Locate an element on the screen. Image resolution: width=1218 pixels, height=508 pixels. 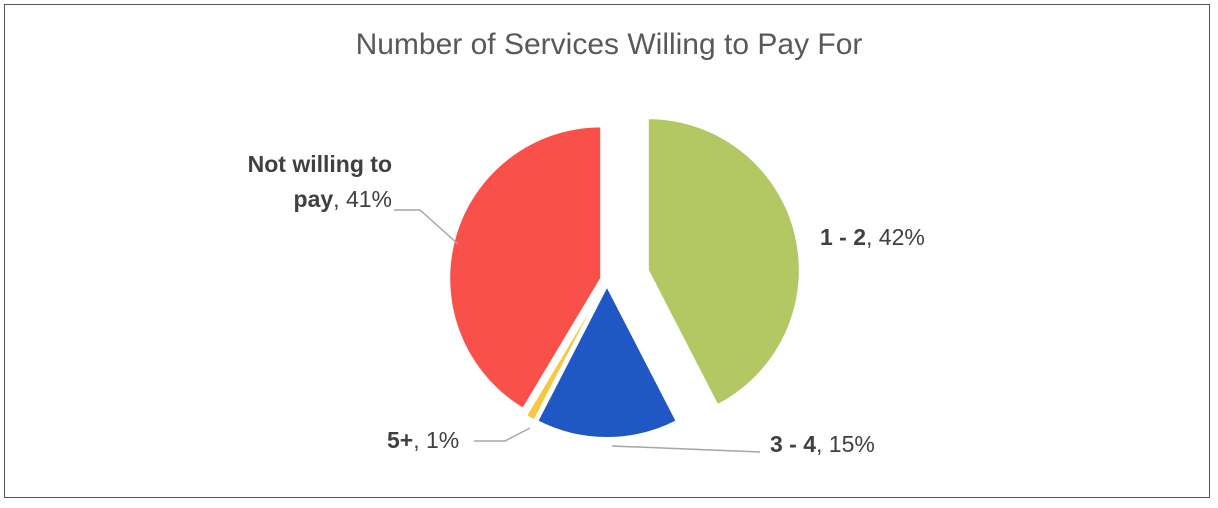
pie-slice-not-willing-to-pay is located at coordinates (525, 268).